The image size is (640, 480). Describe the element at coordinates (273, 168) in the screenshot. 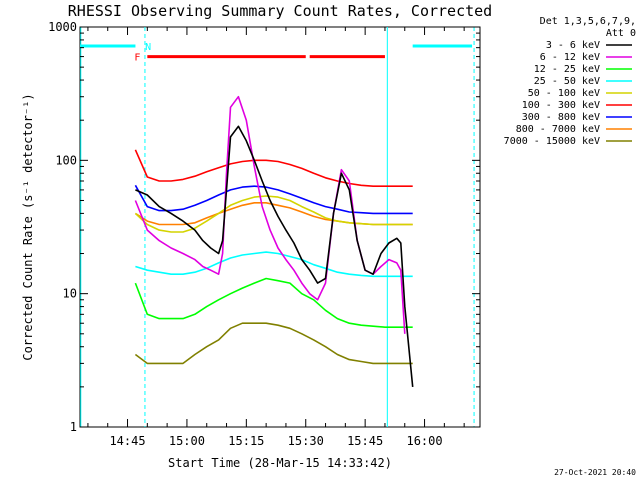

I see `series-line-100-300-kev` at that location.